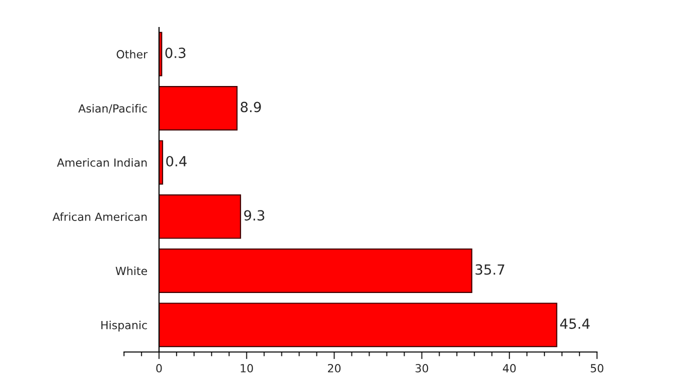  I want to click on x-tick-label: 40, so click(509, 368).